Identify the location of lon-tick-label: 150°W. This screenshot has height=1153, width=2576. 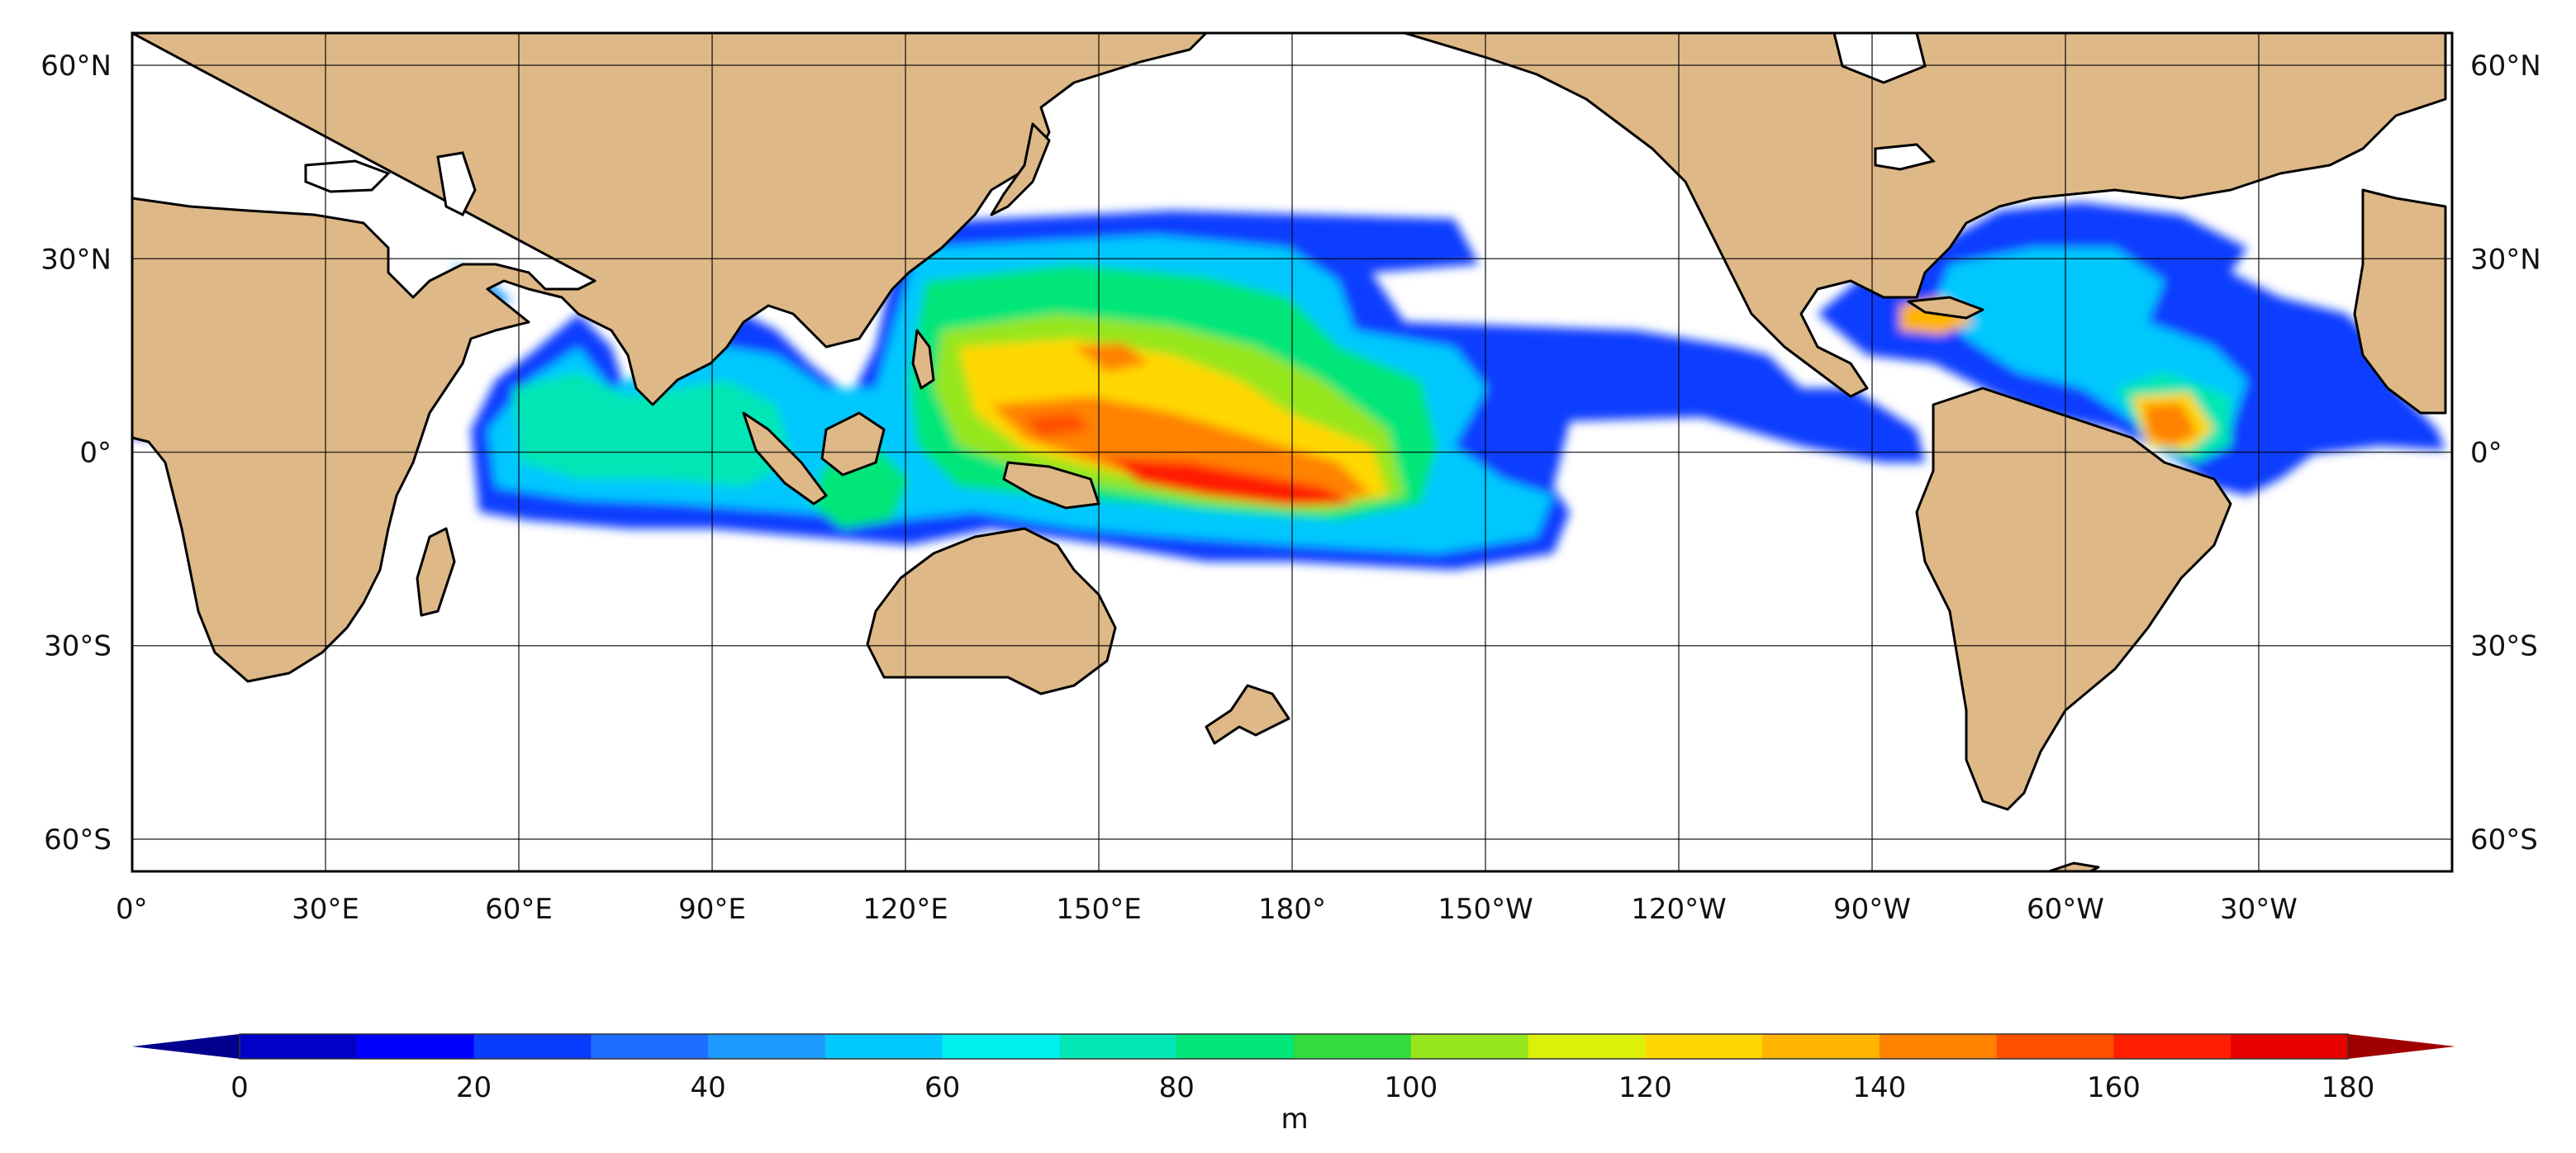
(1485, 909).